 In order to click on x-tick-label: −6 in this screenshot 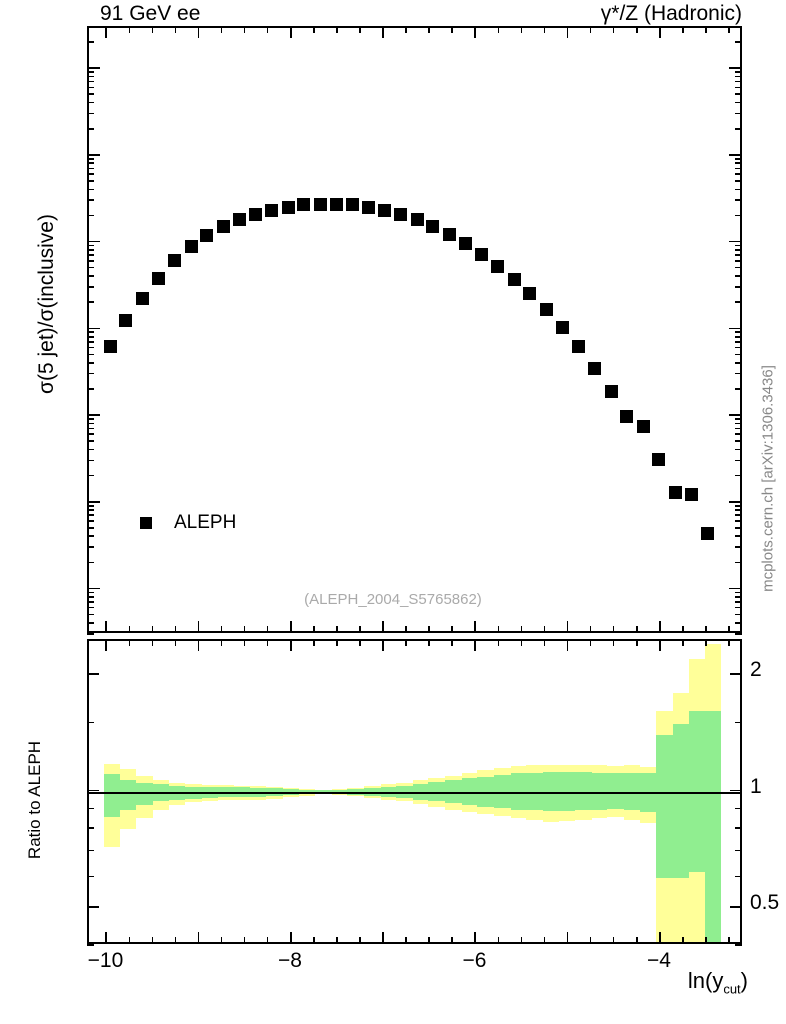, I will do `click(474, 960)`.